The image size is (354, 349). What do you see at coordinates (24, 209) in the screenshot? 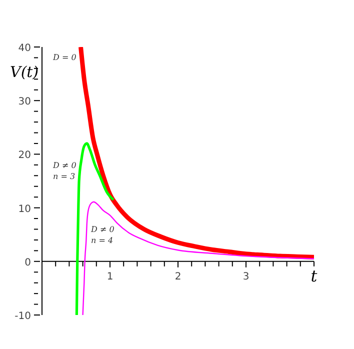
I see `y-tick-label: 10` at bounding box center [24, 209].